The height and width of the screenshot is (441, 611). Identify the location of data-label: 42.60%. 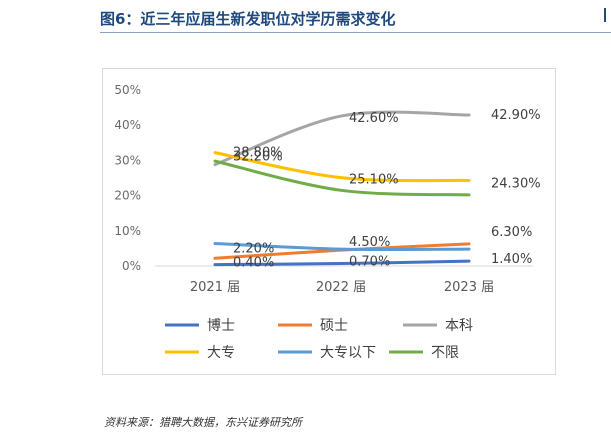
(374, 118).